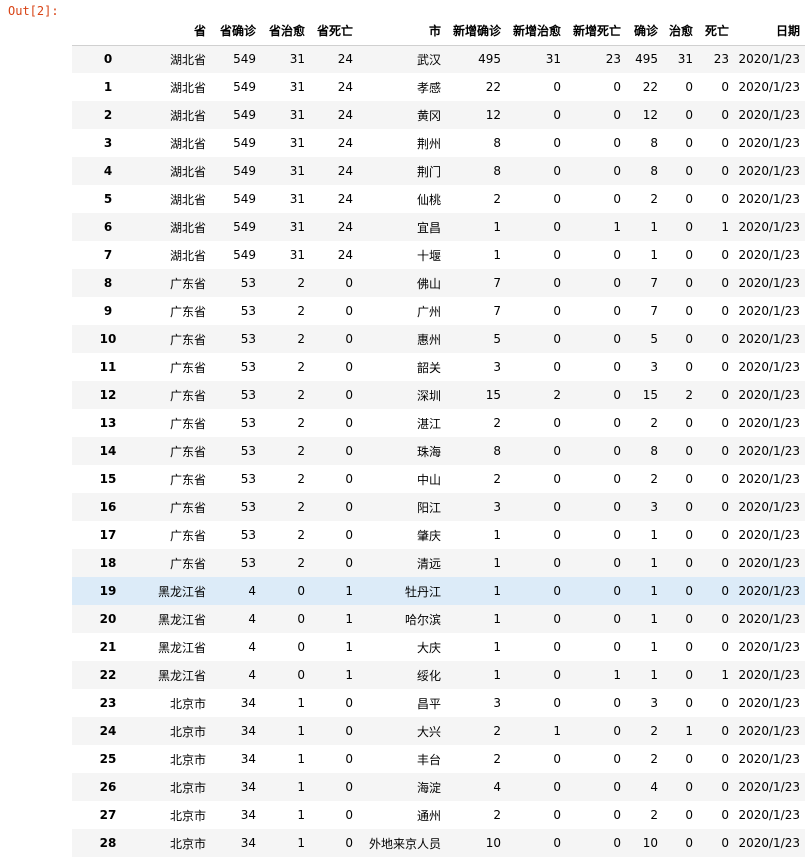 The height and width of the screenshot is (861, 805). I want to click on row-index: 28, so click(108, 843).